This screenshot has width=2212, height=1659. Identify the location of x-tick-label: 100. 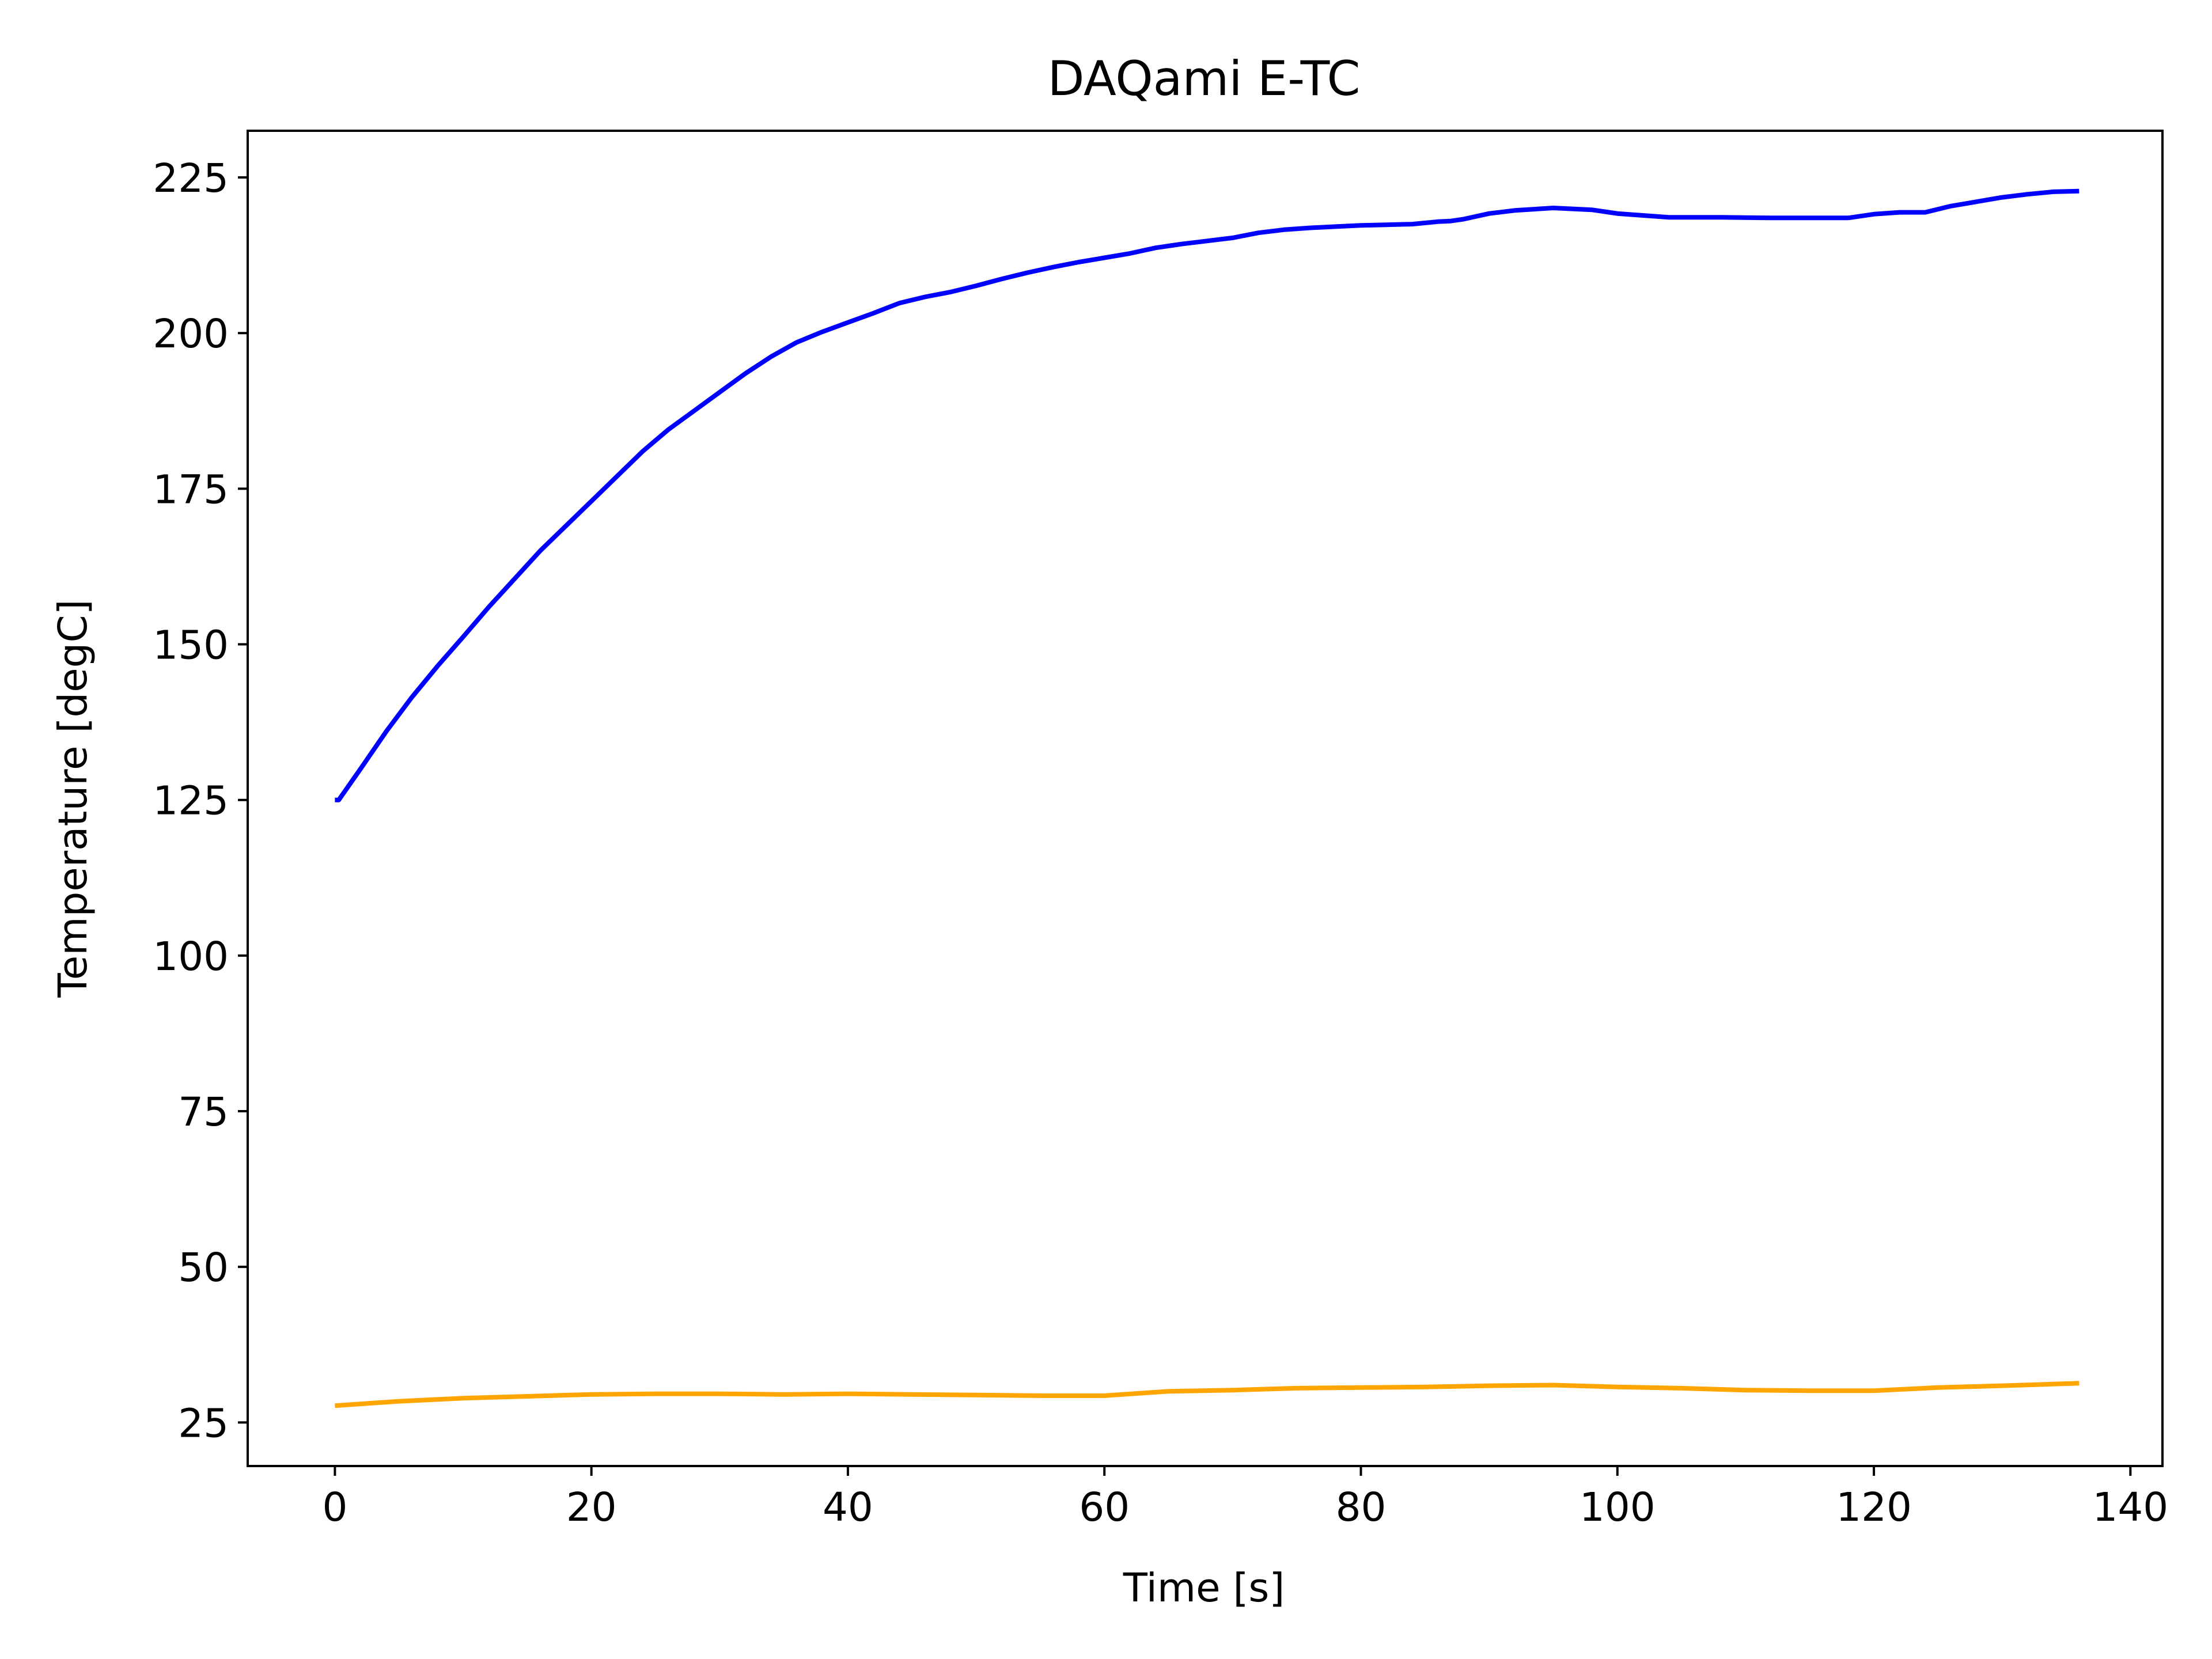
(1618, 1507).